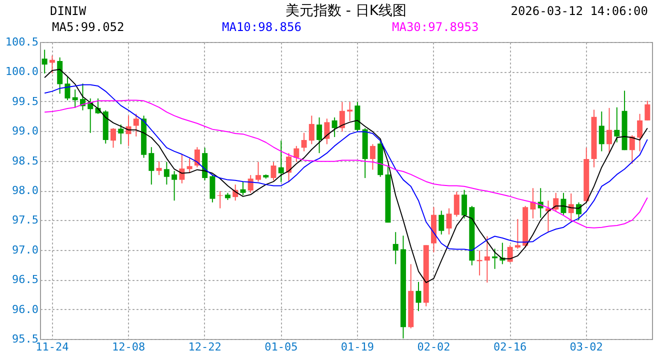 This screenshot has width=660, height=360. I want to click on text: 2026-03-12 14:06:00, so click(579, 11).